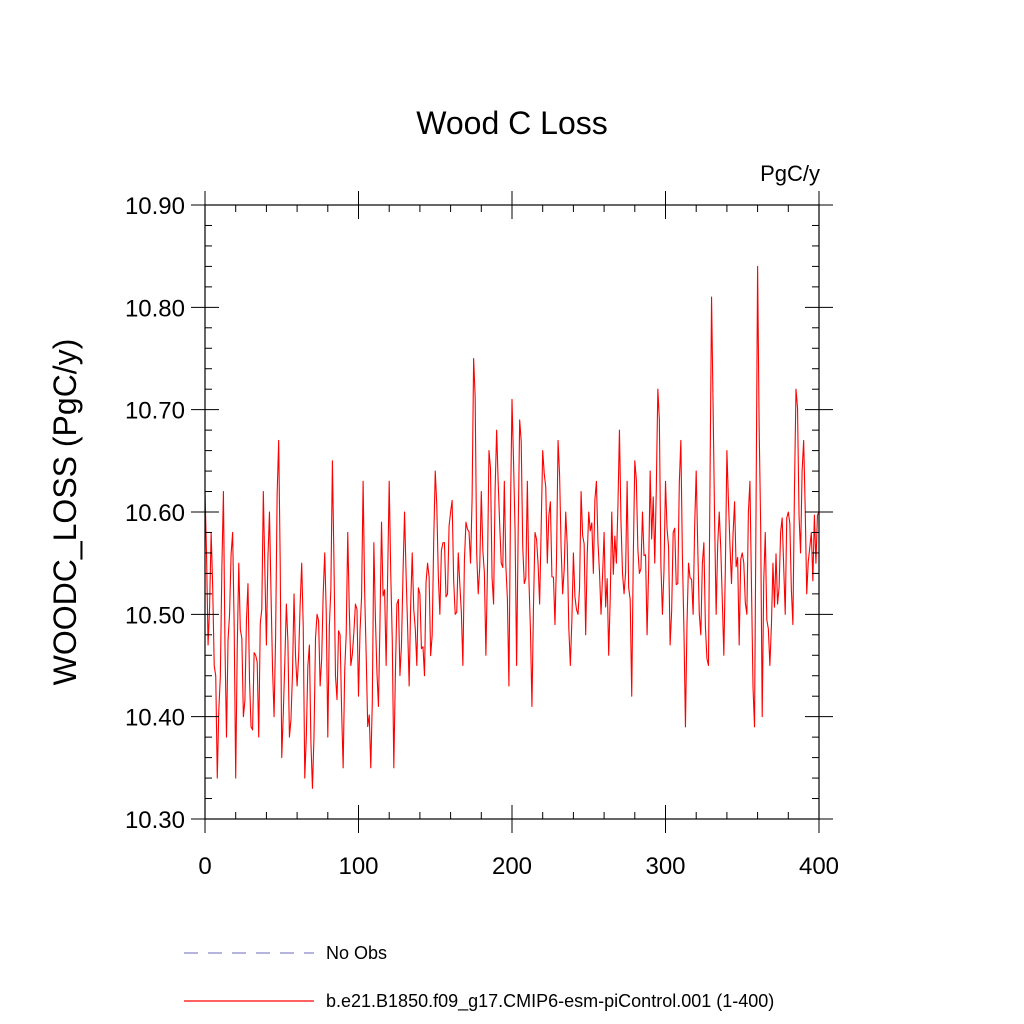 This screenshot has height=1024, width=1024. Describe the element at coordinates (155, 411) in the screenshot. I see `y-tick-label: 10.70` at that location.